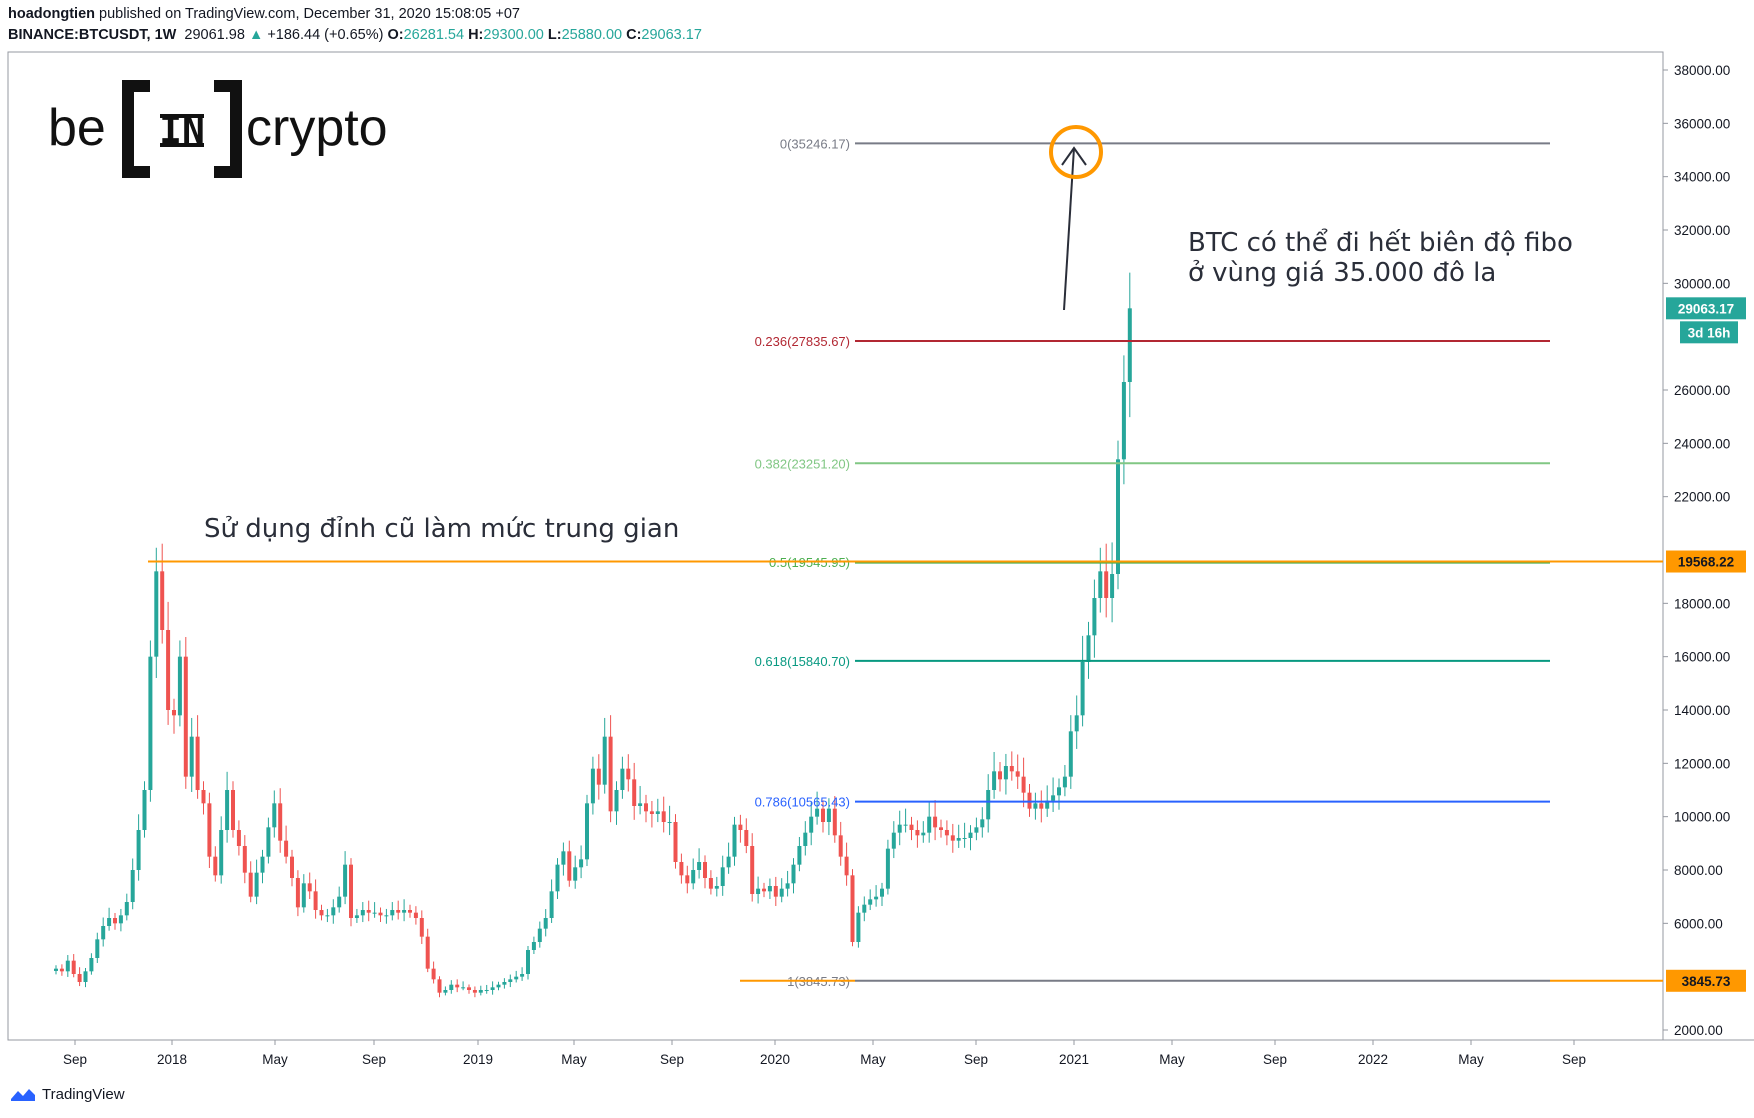  I want to click on price-tick-label: 10000.00, so click(1702, 817).